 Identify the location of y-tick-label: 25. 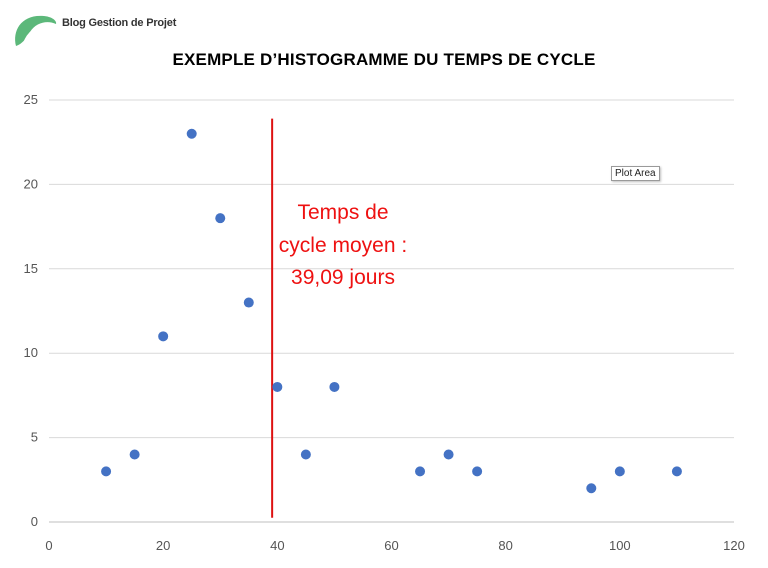
(31, 99).